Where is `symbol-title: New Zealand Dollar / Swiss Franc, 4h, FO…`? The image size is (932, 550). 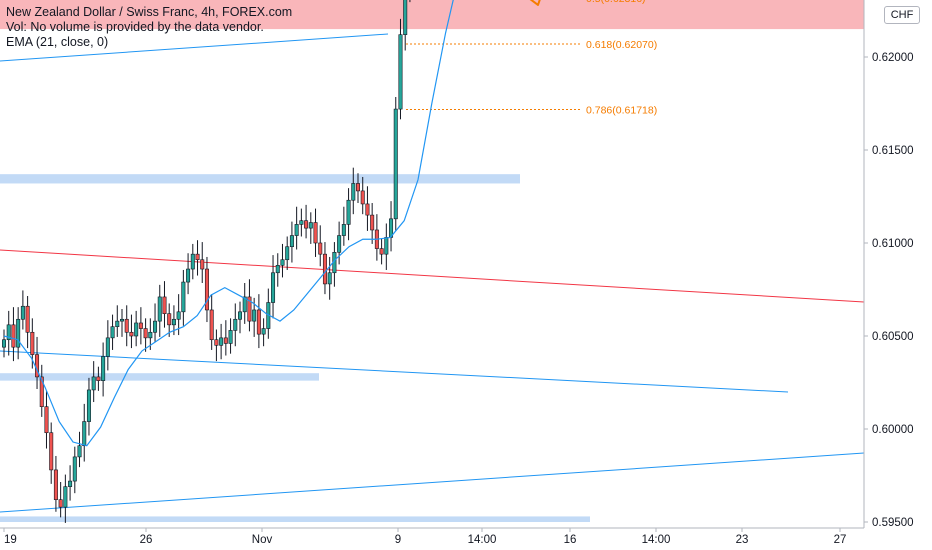 symbol-title: New Zealand Dollar / Swiss Franc, 4h, FO… is located at coordinates (149, 12).